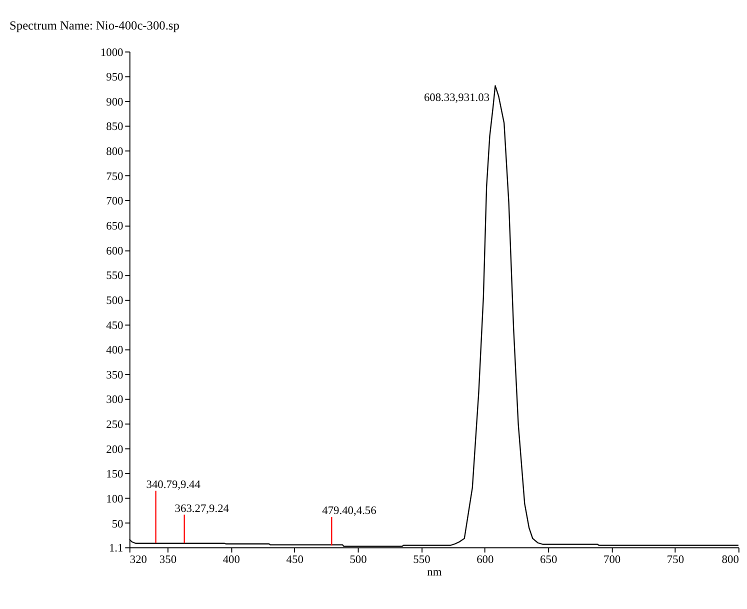  Describe the element at coordinates (115, 326) in the screenshot. I see `y-tick-label: 450` at that location.